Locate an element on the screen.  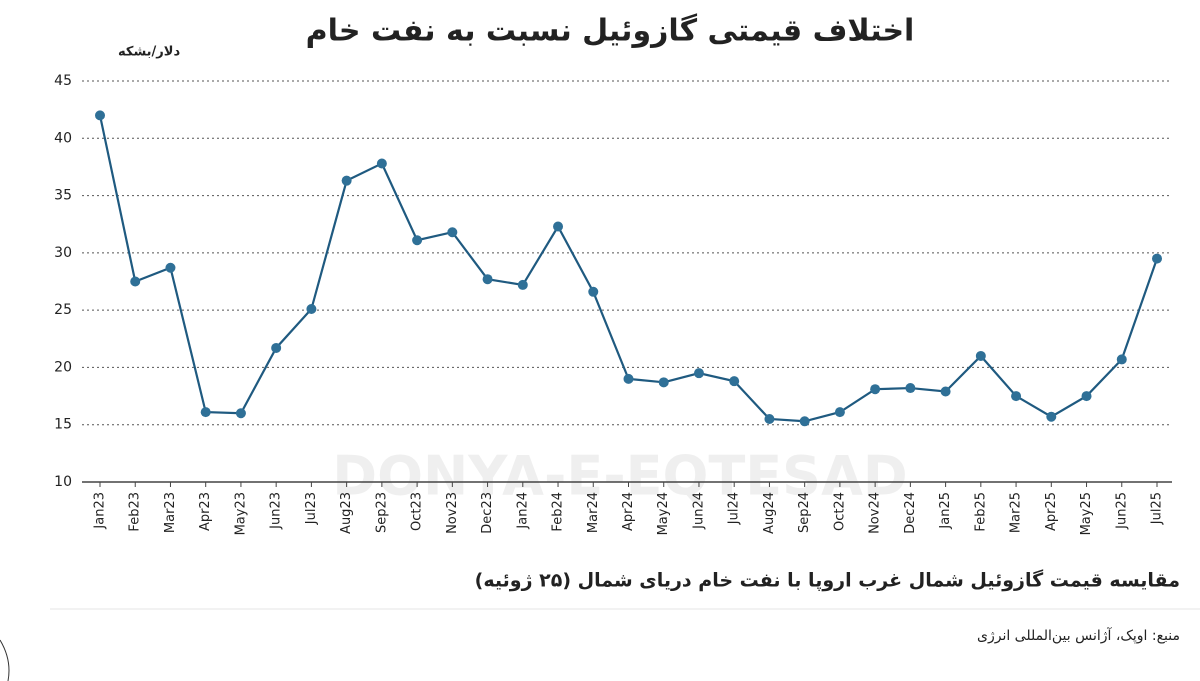
corner-decoration is located at coordinates (5, 660).